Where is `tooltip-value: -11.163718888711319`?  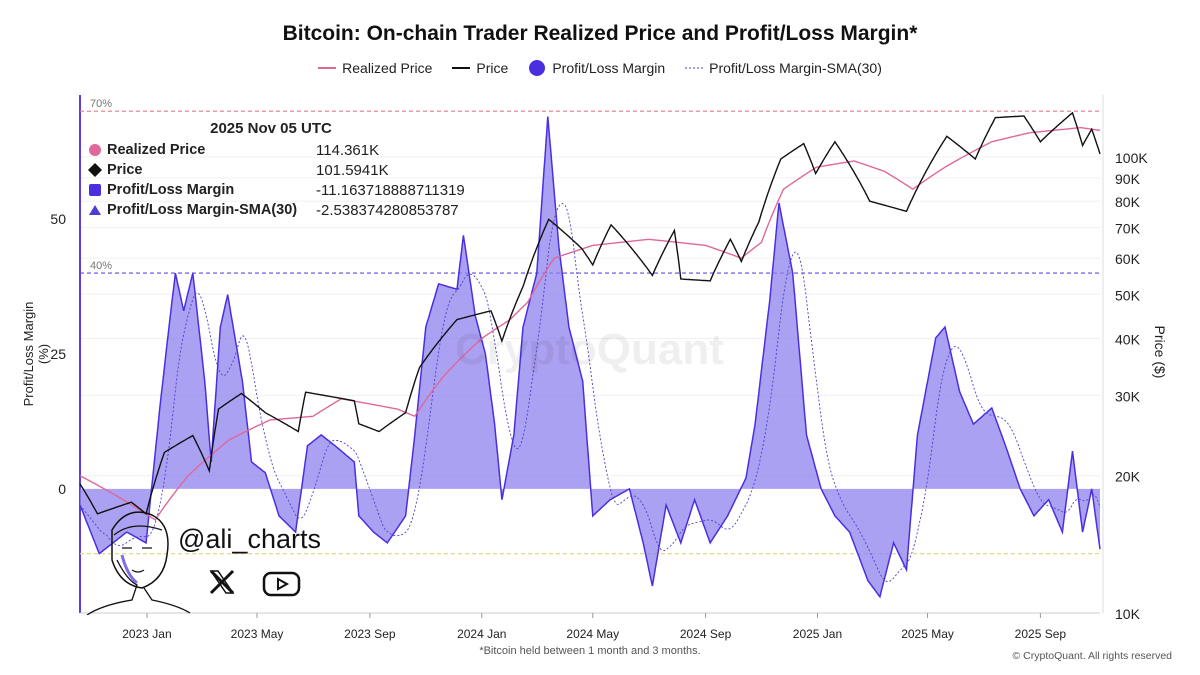
tooltip-value: -11.163718888711319 is located at coordinates (390, 190).